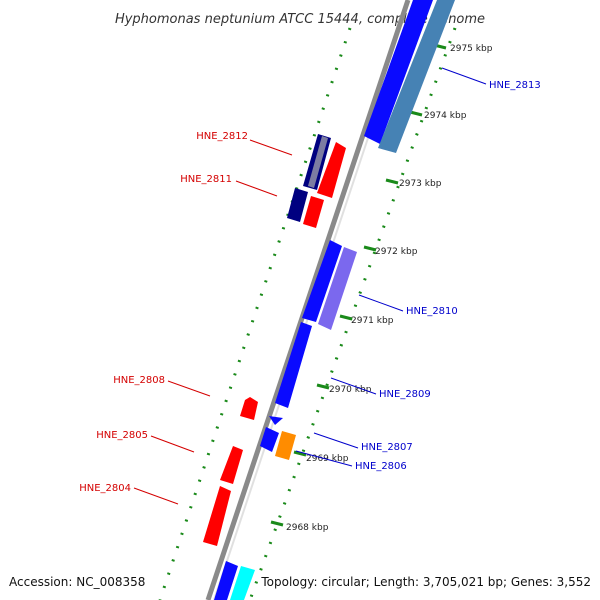  What do you see at coordinates (432, 311) in the screenshot?
I see `gene-label-HNE_2810: HNE_2810` at bounding box center [432, 311].